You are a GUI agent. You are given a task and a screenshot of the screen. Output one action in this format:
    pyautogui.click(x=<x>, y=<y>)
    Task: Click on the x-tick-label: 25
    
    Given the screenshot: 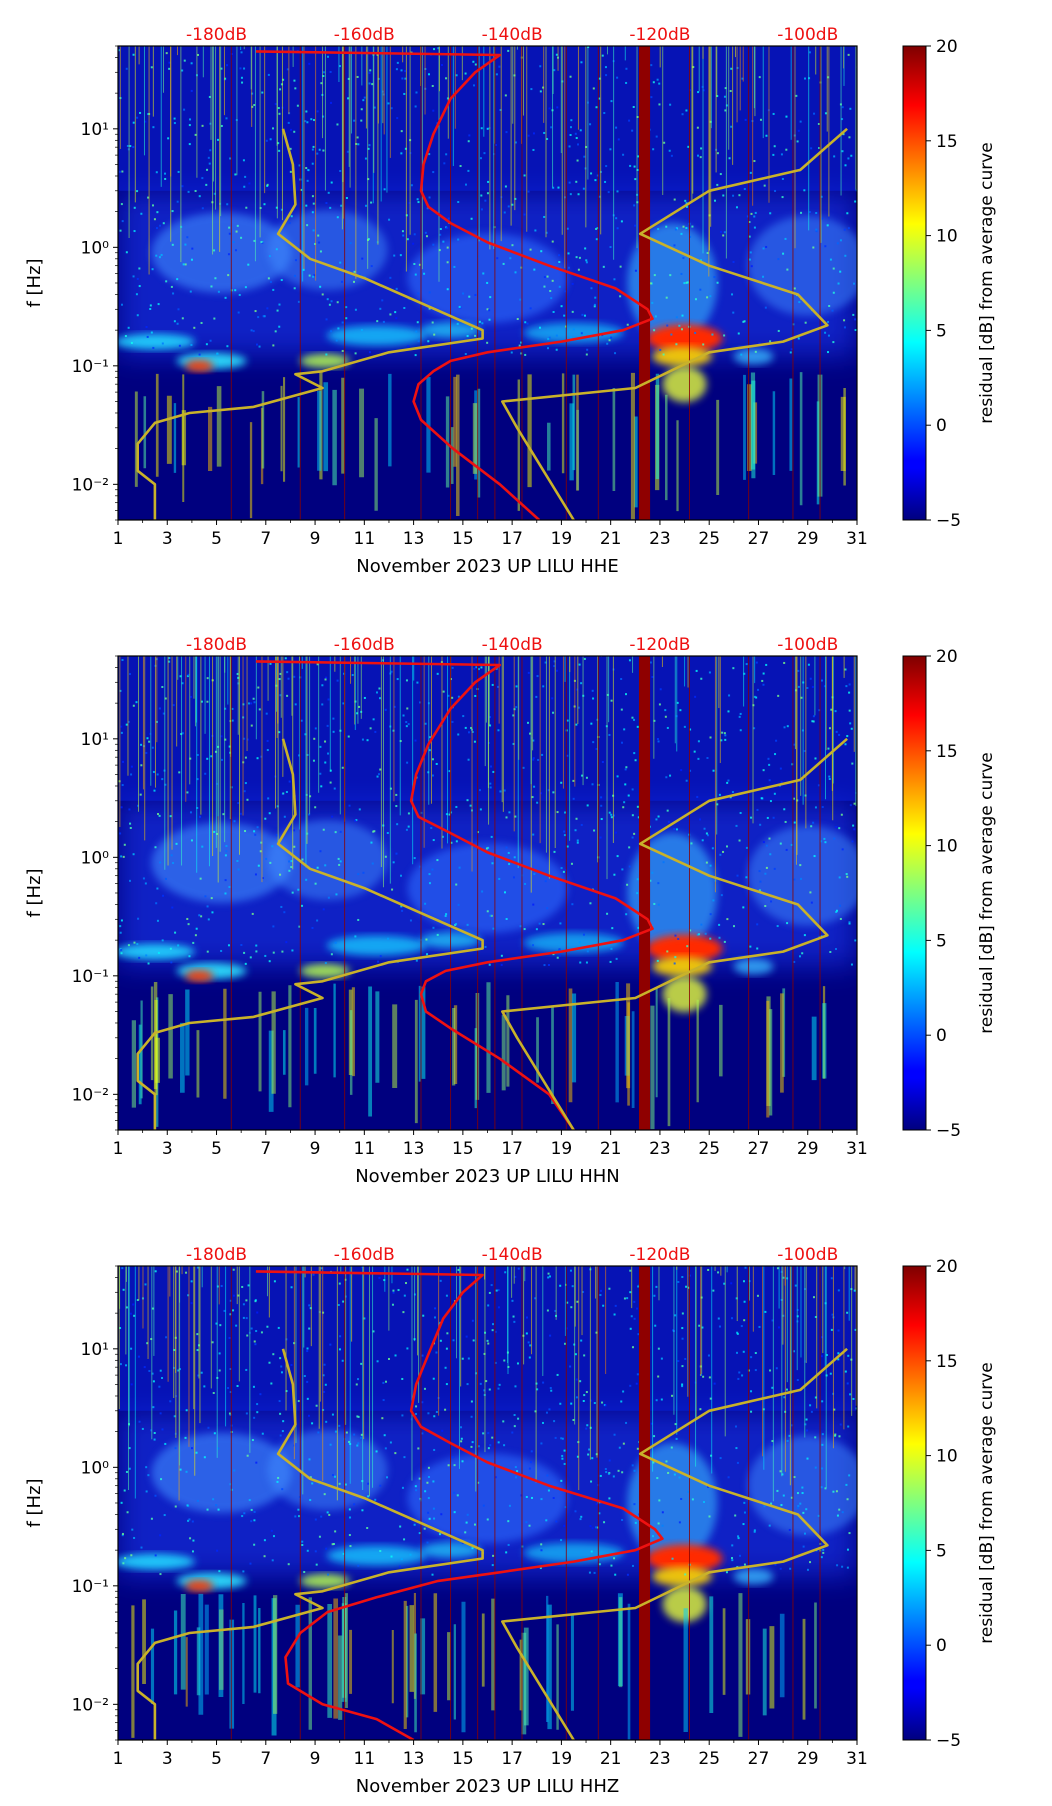 What is the action you would take?
    pyautogui.click(x=709, y=539)
    